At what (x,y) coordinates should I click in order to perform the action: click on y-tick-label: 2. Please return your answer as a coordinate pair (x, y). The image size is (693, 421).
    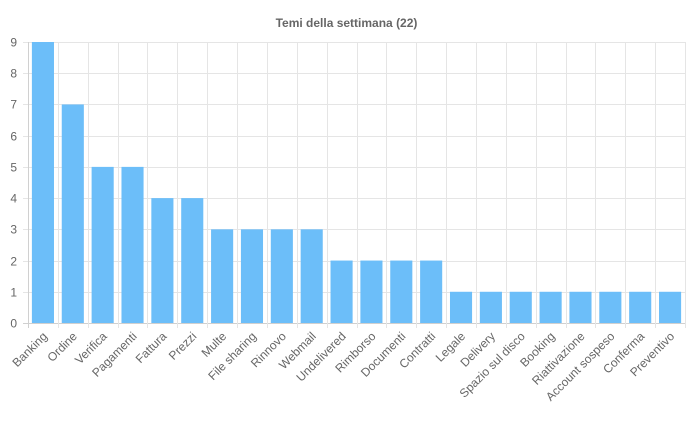
    Looking at the image, I should click on (13, 262).